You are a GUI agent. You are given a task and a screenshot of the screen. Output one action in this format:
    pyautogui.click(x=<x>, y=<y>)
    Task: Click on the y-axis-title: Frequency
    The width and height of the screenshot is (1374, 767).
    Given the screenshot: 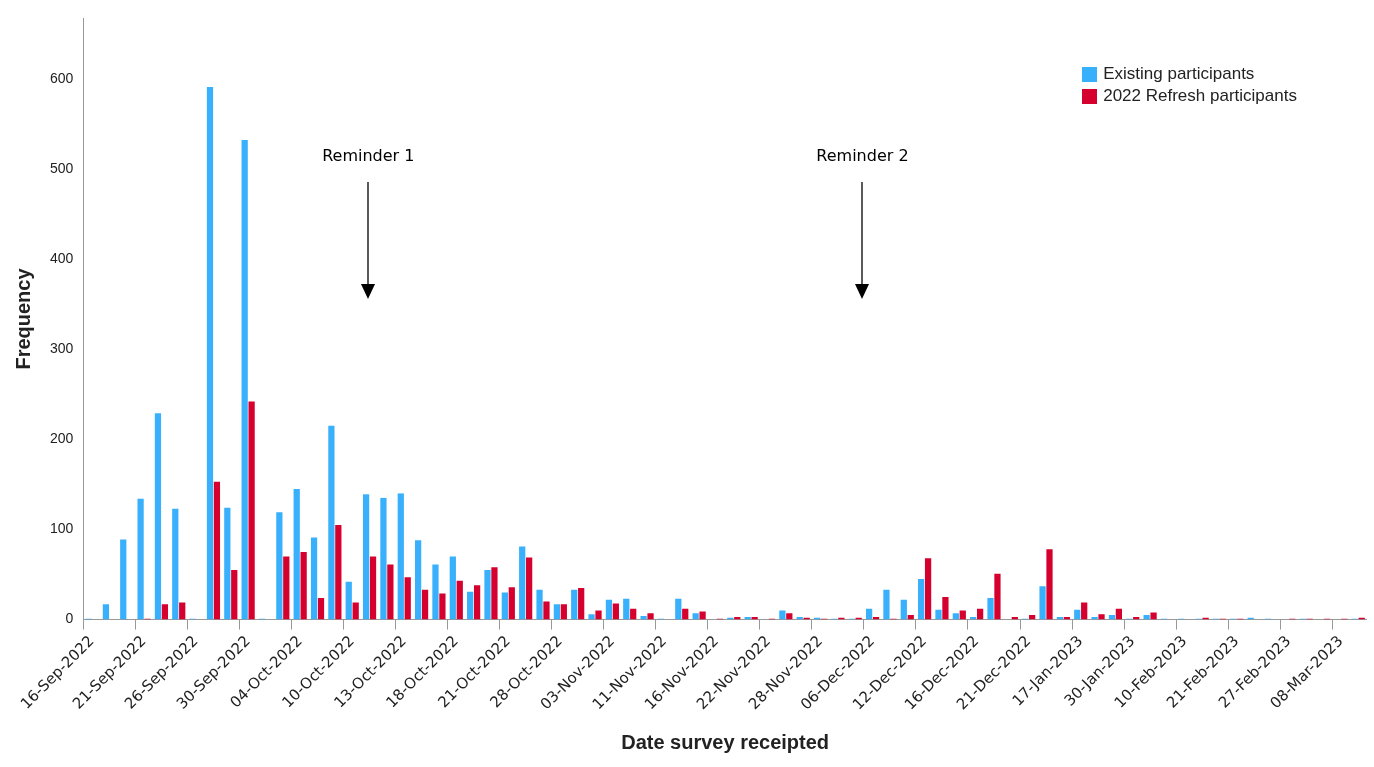 What is the action you would take?
    pyautogui.click(x=22, y=318)
    